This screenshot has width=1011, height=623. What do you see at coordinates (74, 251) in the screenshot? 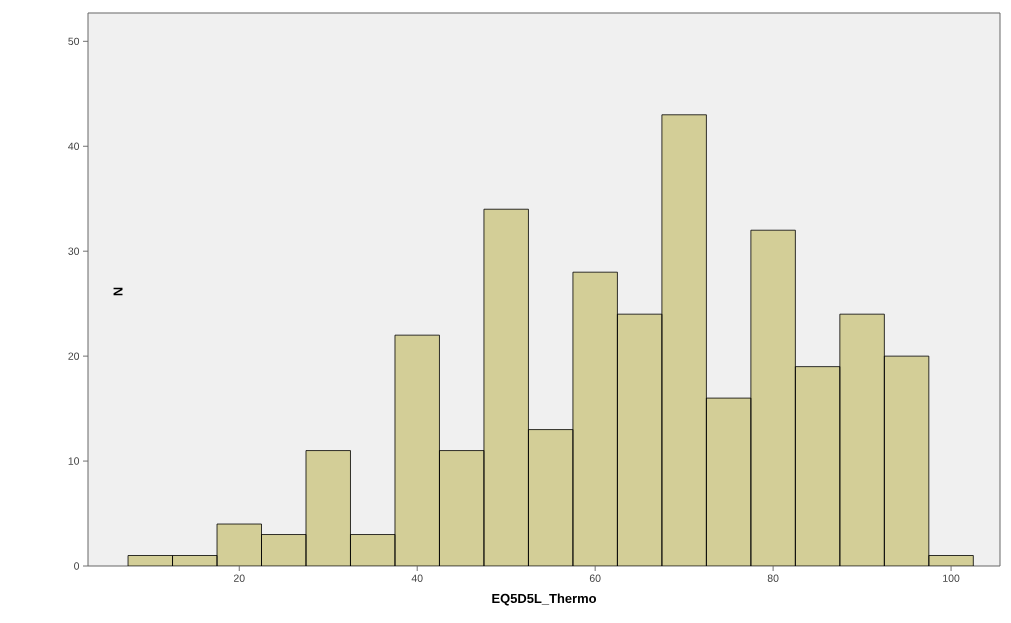
I see `y-tick-label: 30` at bounding box center [74, 251].